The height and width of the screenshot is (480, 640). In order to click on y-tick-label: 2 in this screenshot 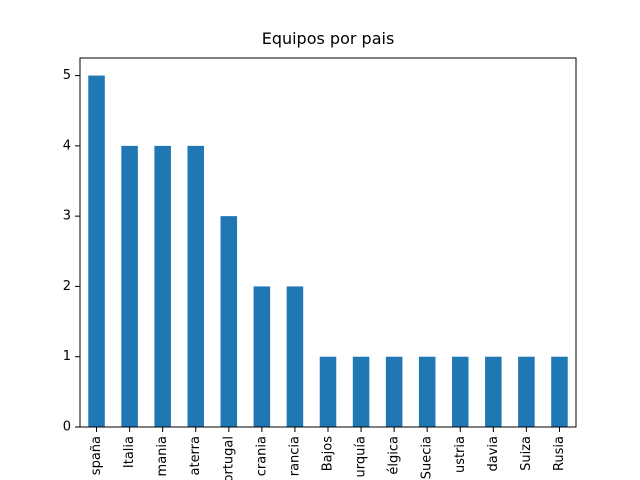, I will do `click(67, 286)`.